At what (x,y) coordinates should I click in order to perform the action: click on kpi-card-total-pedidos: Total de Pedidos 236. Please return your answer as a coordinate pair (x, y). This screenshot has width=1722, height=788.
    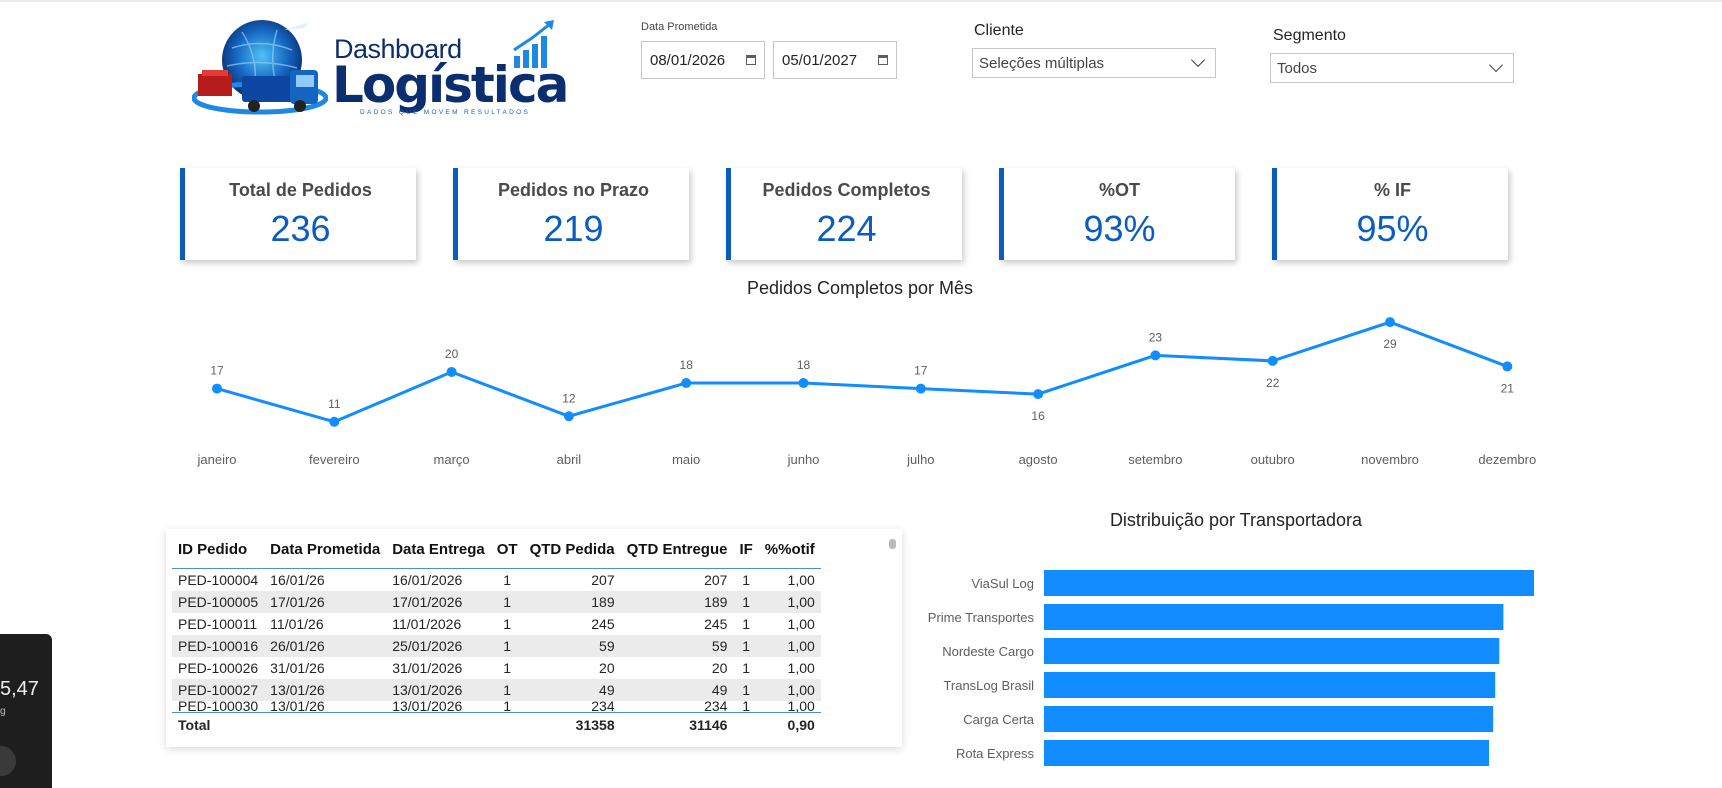
    Looking at the image, I should click on (298, 214).